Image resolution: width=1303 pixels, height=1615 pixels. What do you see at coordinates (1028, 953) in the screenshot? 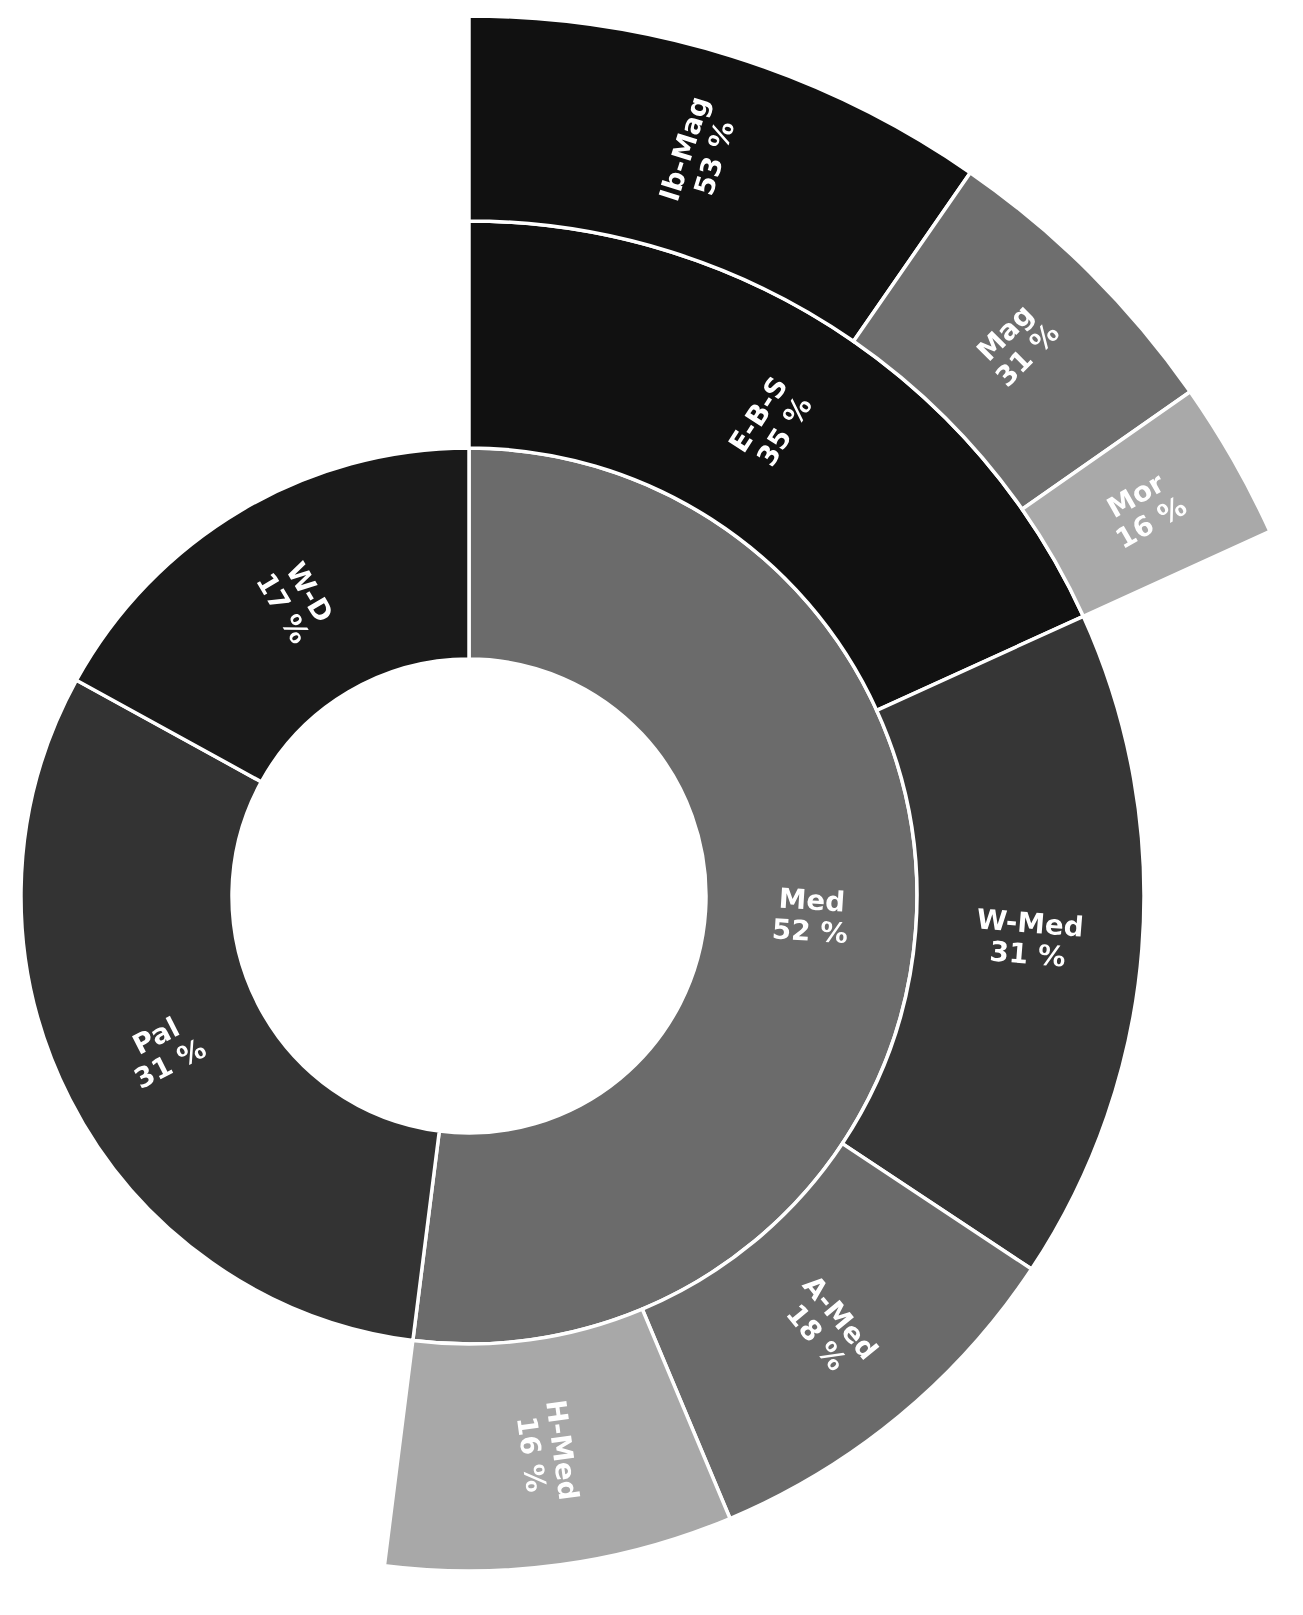
I see `data-label: 31 %` at bounding box center [1028, 953].